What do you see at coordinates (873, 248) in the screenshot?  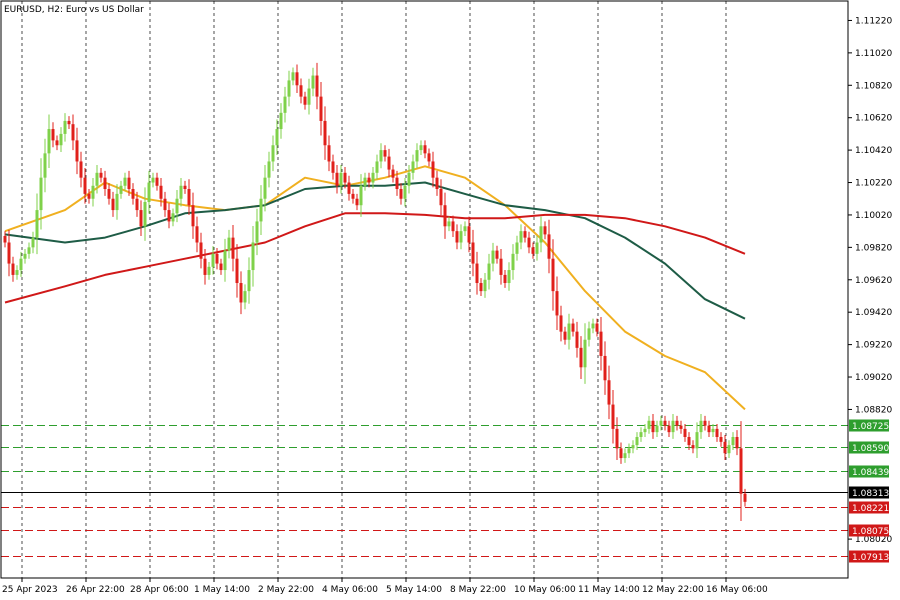 I see `y-tick-label-7: 1.09820` at bounding box center [873, 248].